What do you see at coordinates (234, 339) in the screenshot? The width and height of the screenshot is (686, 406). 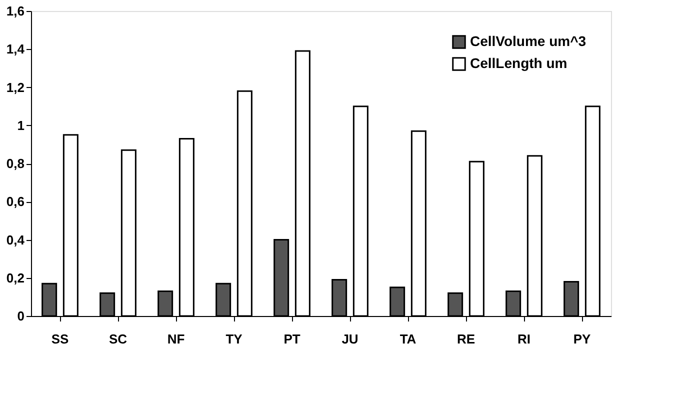 I see `x-tick-label: TY` at bounding box center [234, 339].